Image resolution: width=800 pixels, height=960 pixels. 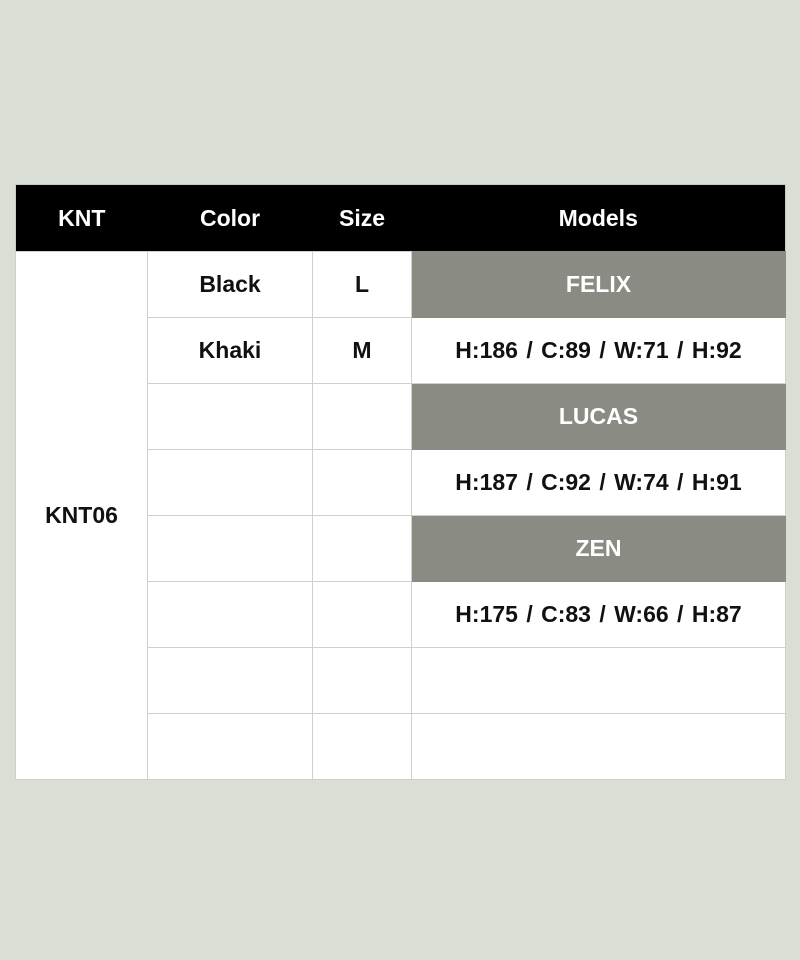 I want to click on model-name: ZEN, so click(x=598, y=548).